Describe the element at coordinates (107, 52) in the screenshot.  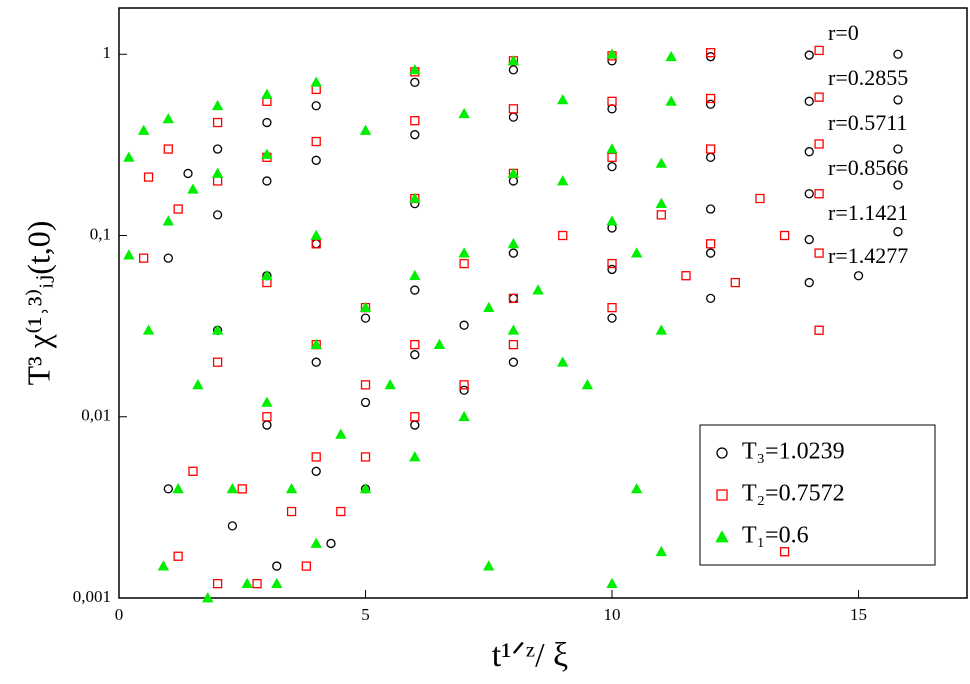
I see `y-tick-label: 1` at that location.